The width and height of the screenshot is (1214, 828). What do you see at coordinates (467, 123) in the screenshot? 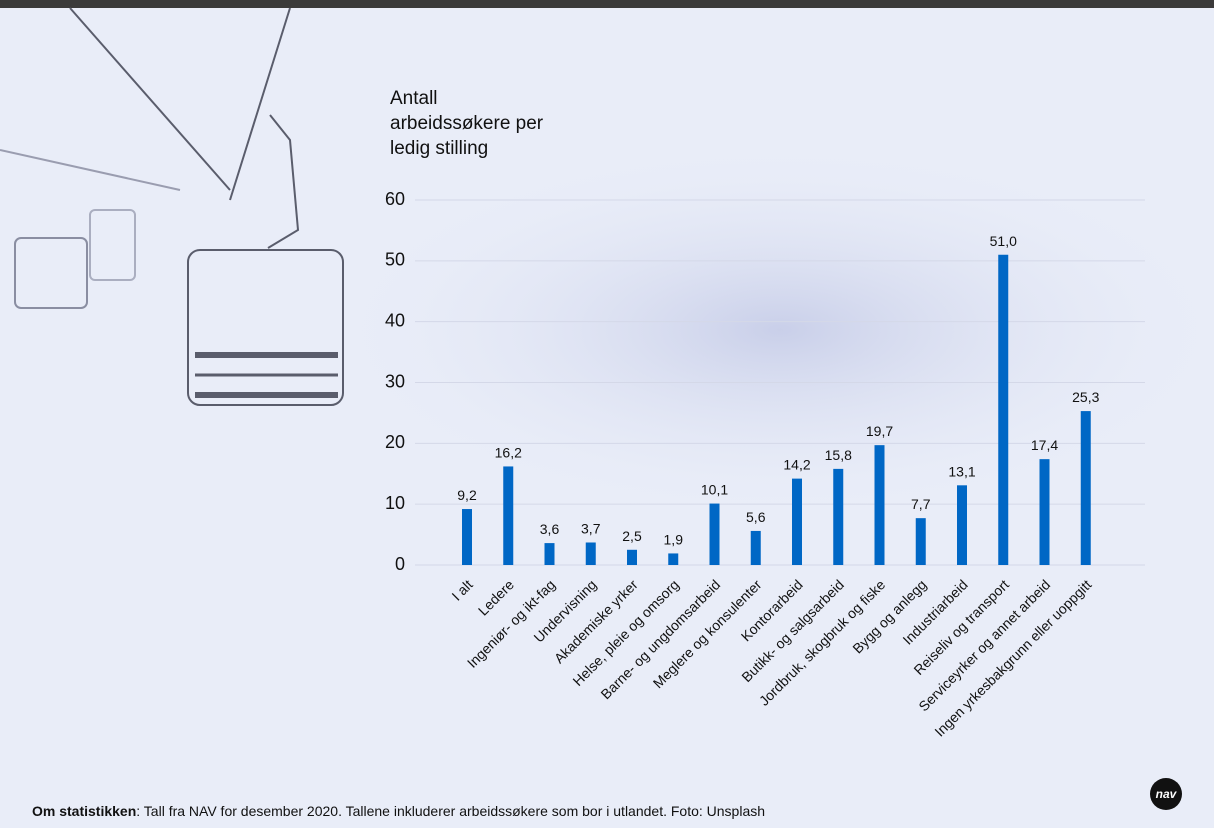
I see `chart-title: Antall arbeidssøkere per ledig stilling` at bounding box center [467, 123].